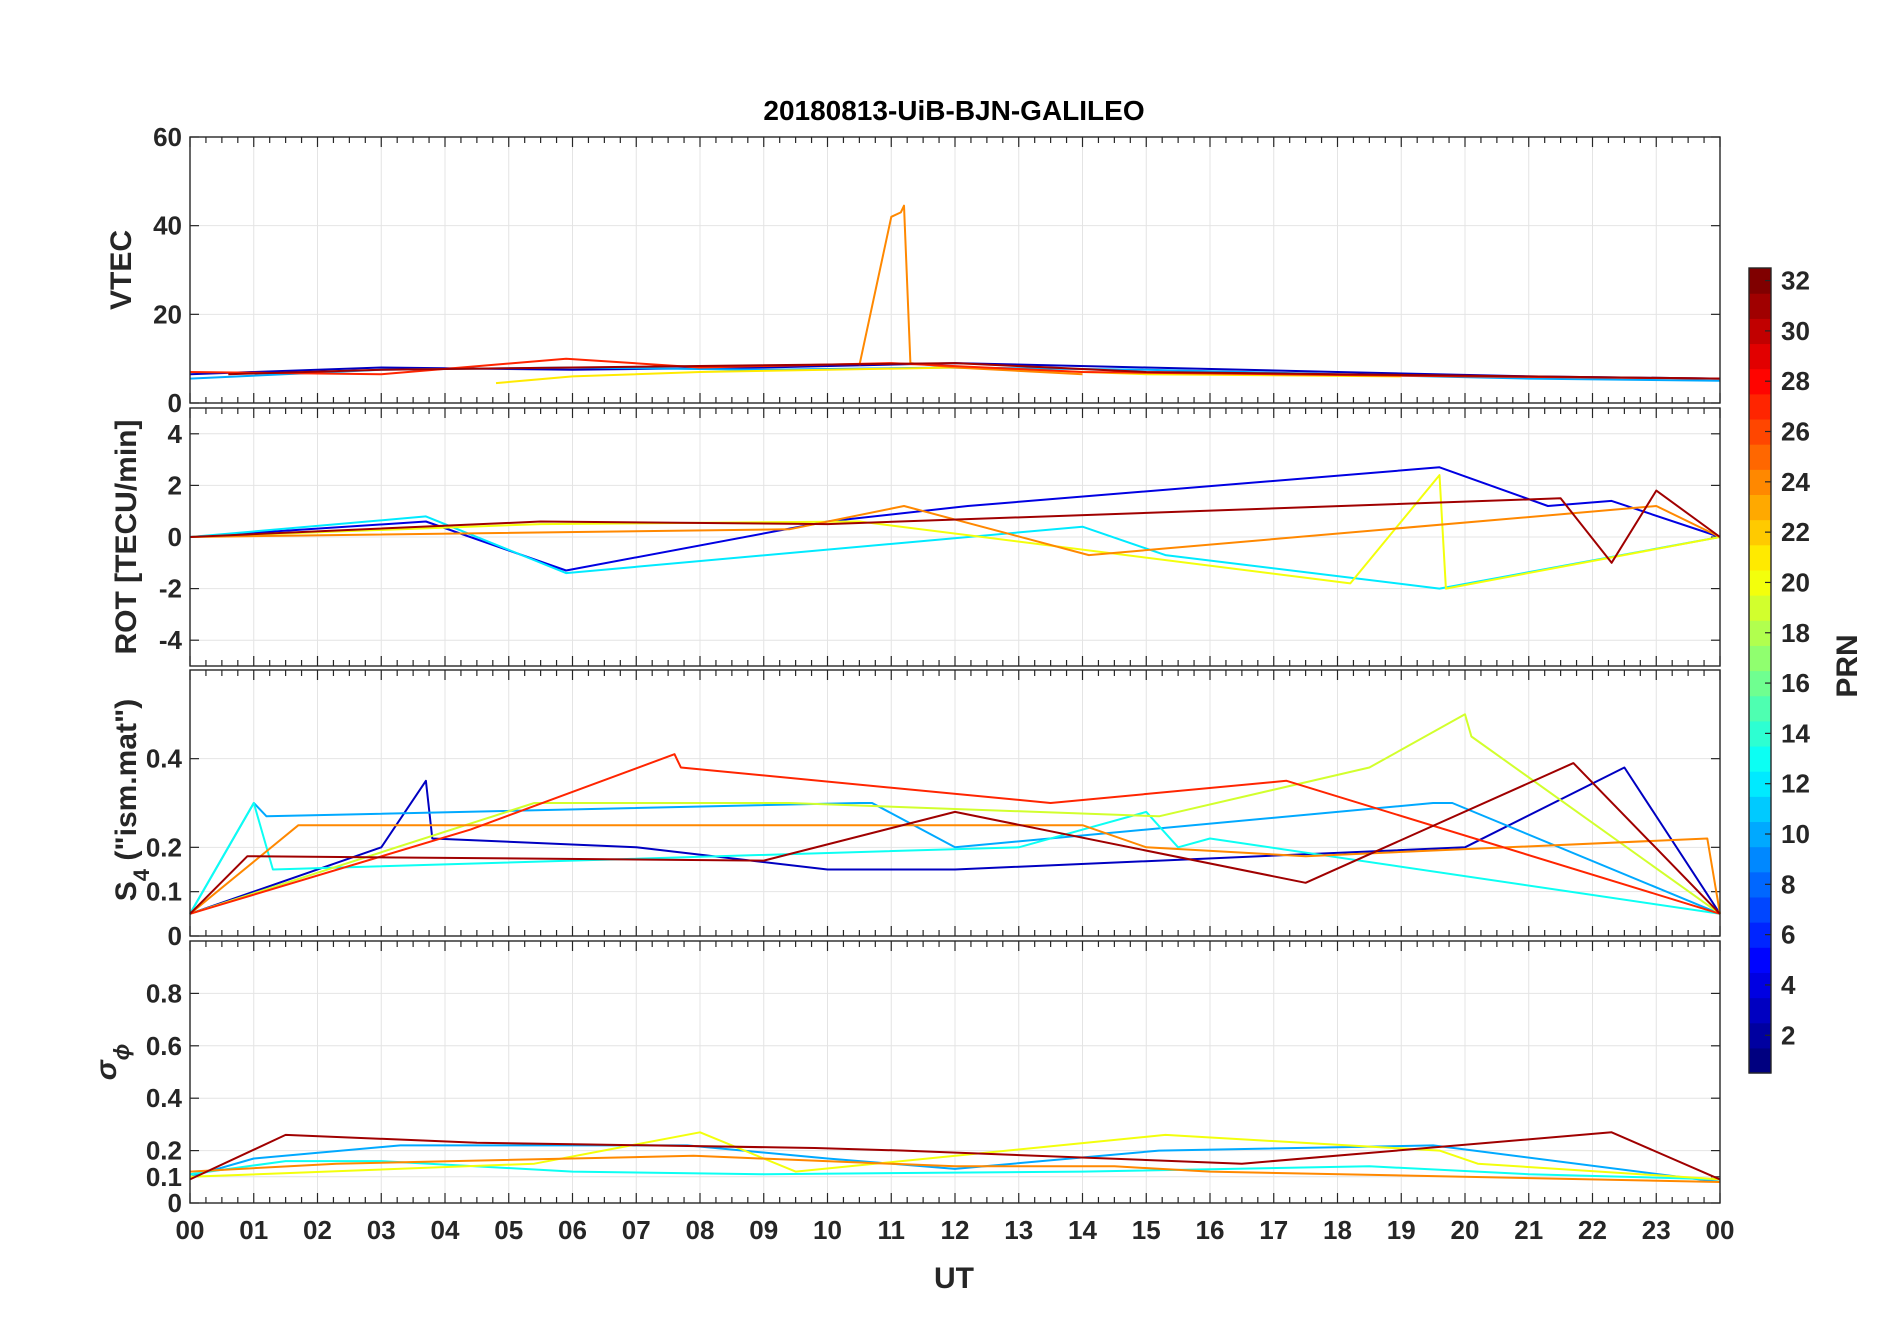 The height and width of the screenshot is (1330, 1902). Describe the element at coordinates (1788, 935) in the screenshot. I see `colorbar-tick-label: 6` at that location.